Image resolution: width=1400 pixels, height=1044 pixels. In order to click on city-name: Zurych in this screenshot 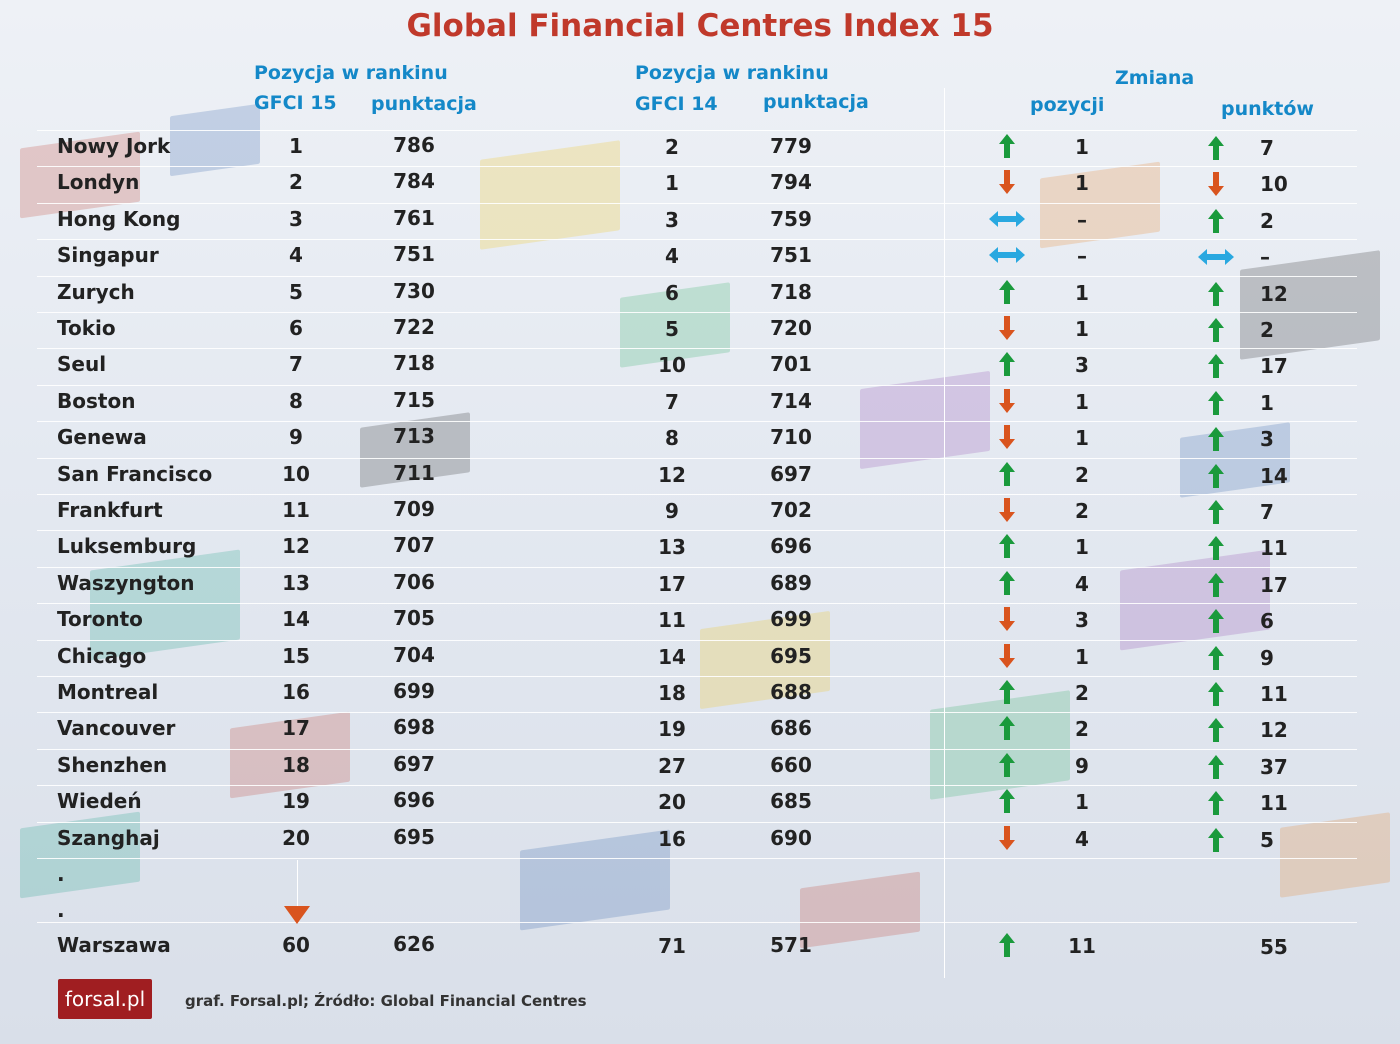, I will do `click(96, 291)`.